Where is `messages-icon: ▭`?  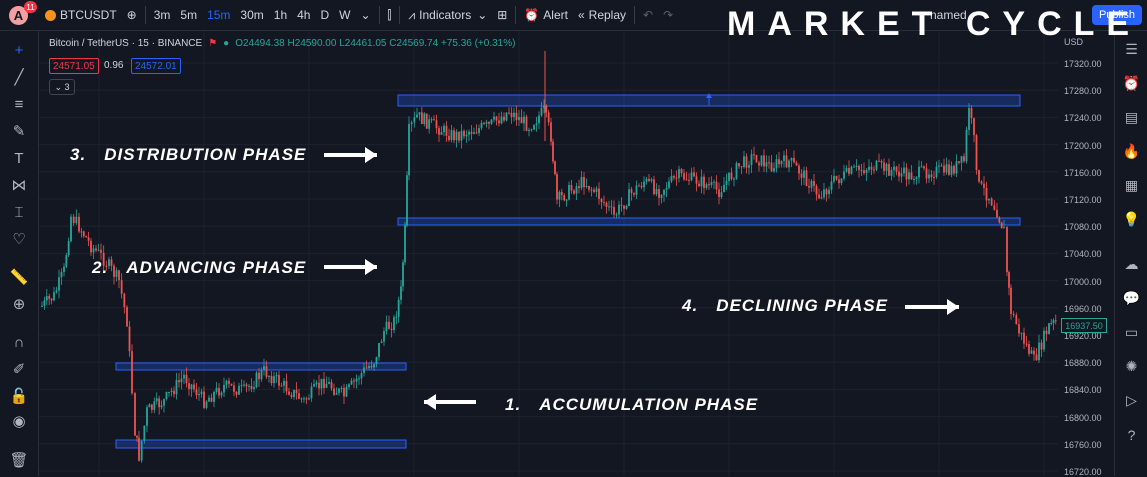 messages-icon: ▭ is located at coordinates (1131, 332).